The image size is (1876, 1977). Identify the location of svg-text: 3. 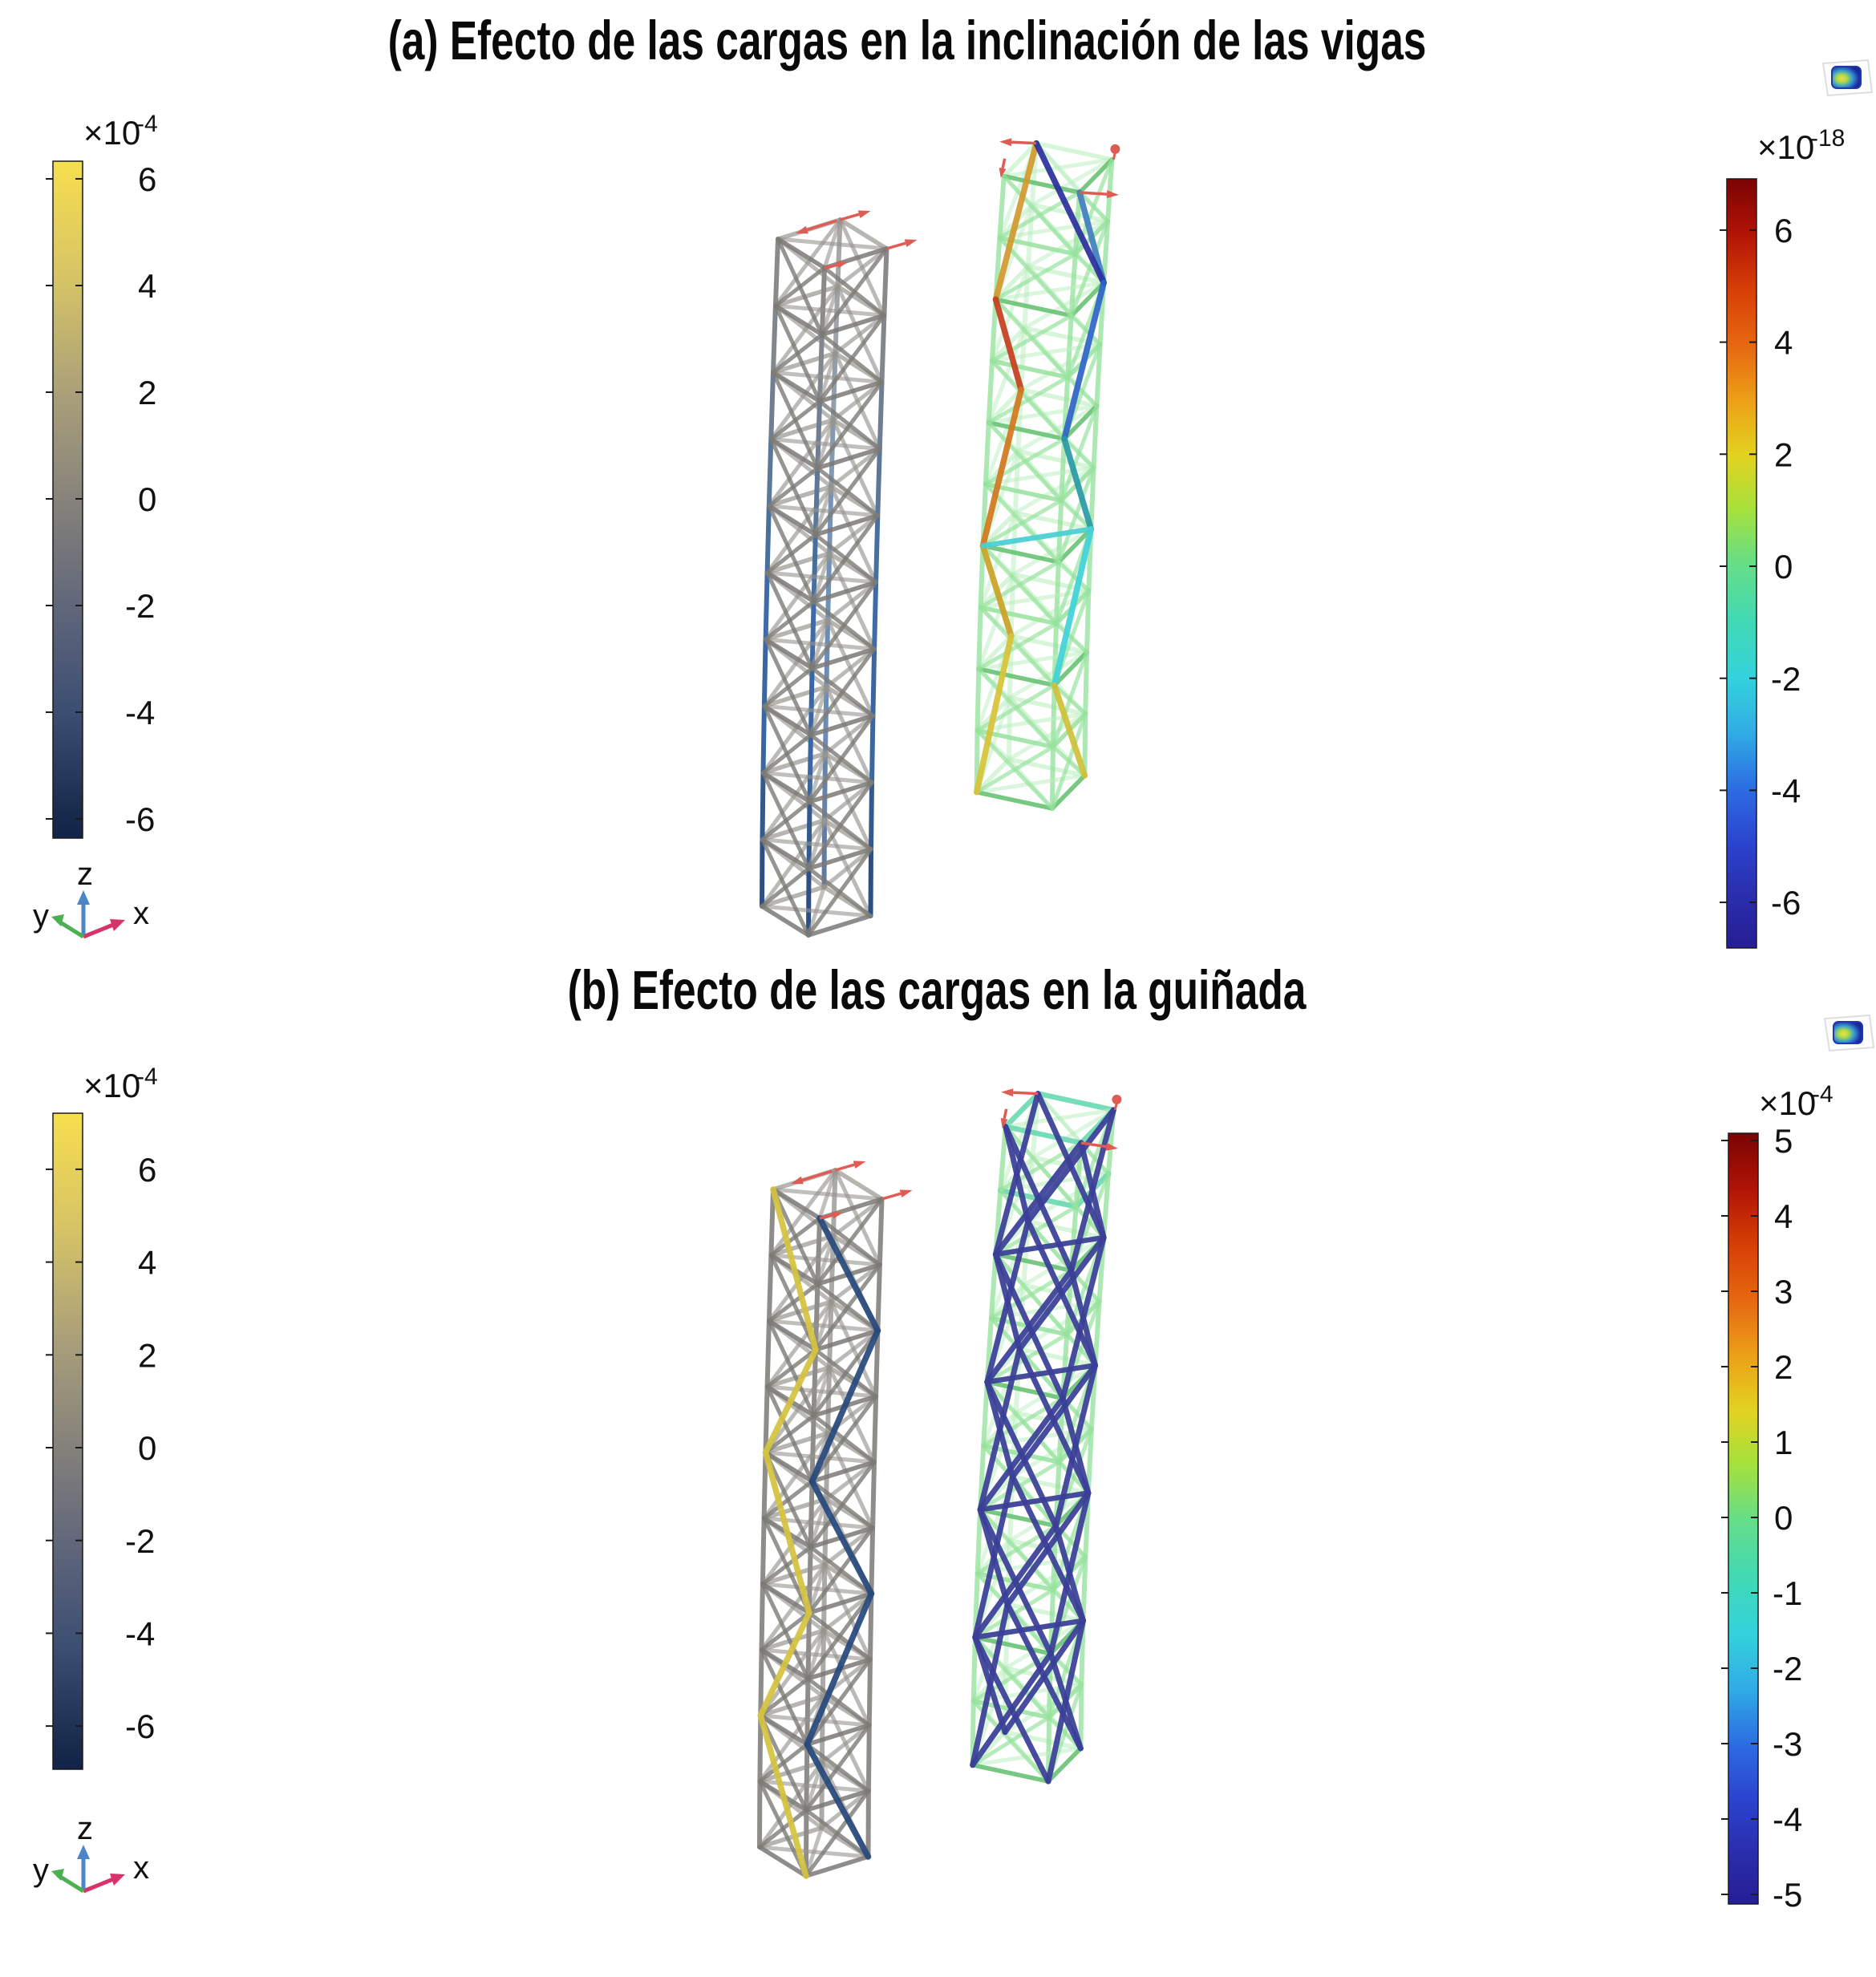
(1783, 1292).